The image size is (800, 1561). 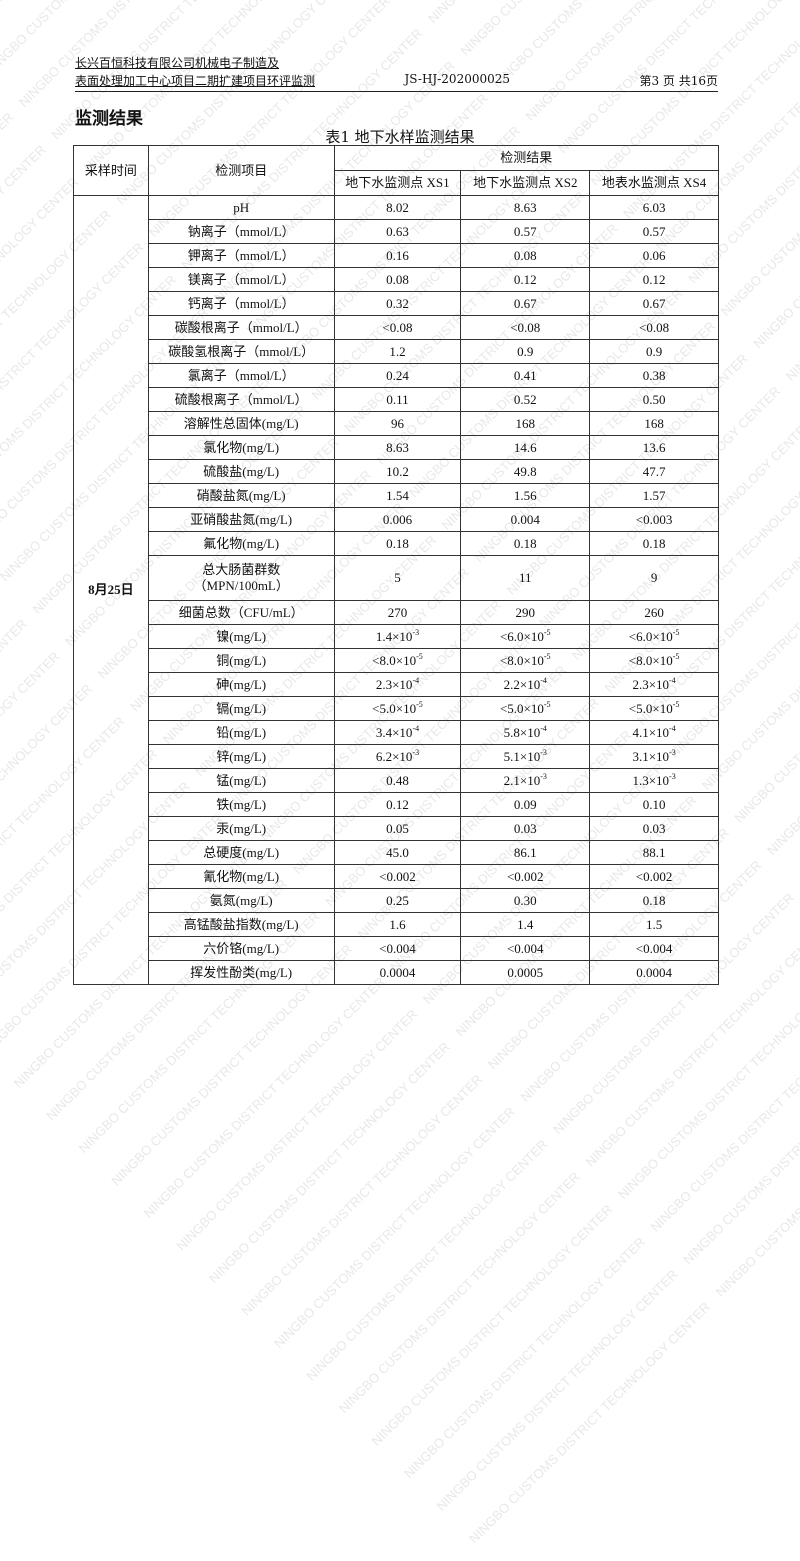 I want to click on test-item: 铅(mg/L), so click(x=241, y=732).